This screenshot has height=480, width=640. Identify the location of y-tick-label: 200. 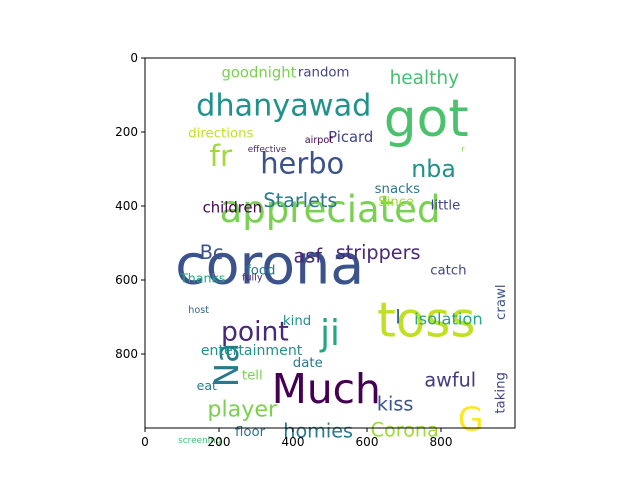
(126, 132).